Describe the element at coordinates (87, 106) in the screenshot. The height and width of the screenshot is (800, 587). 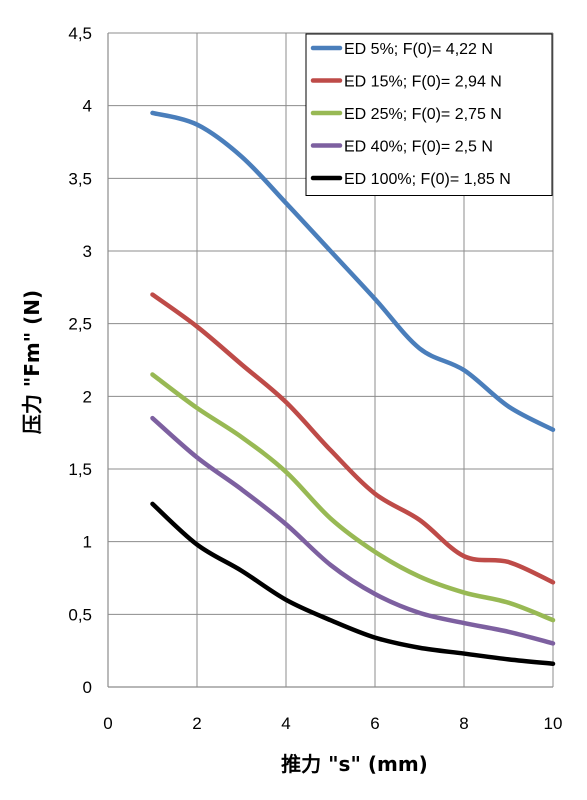
I see `y-tick-label: 4` at that location.